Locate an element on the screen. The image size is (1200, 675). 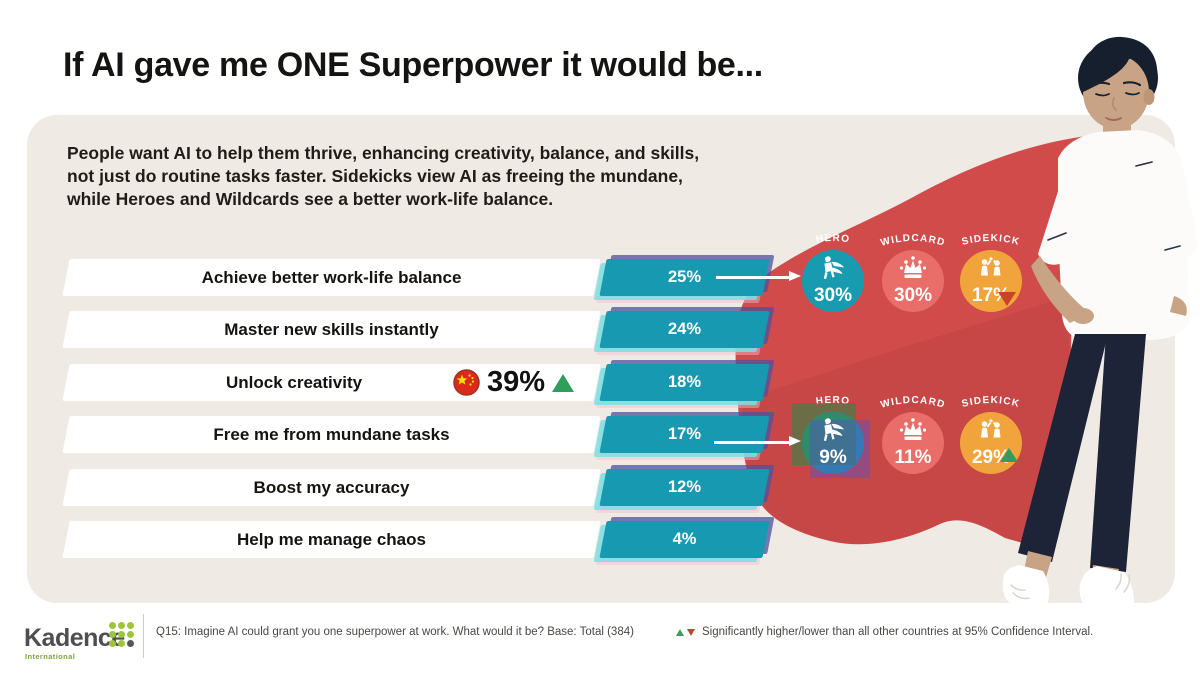
kadence-logo-subtitle: International is located at coordinates (50, 656).